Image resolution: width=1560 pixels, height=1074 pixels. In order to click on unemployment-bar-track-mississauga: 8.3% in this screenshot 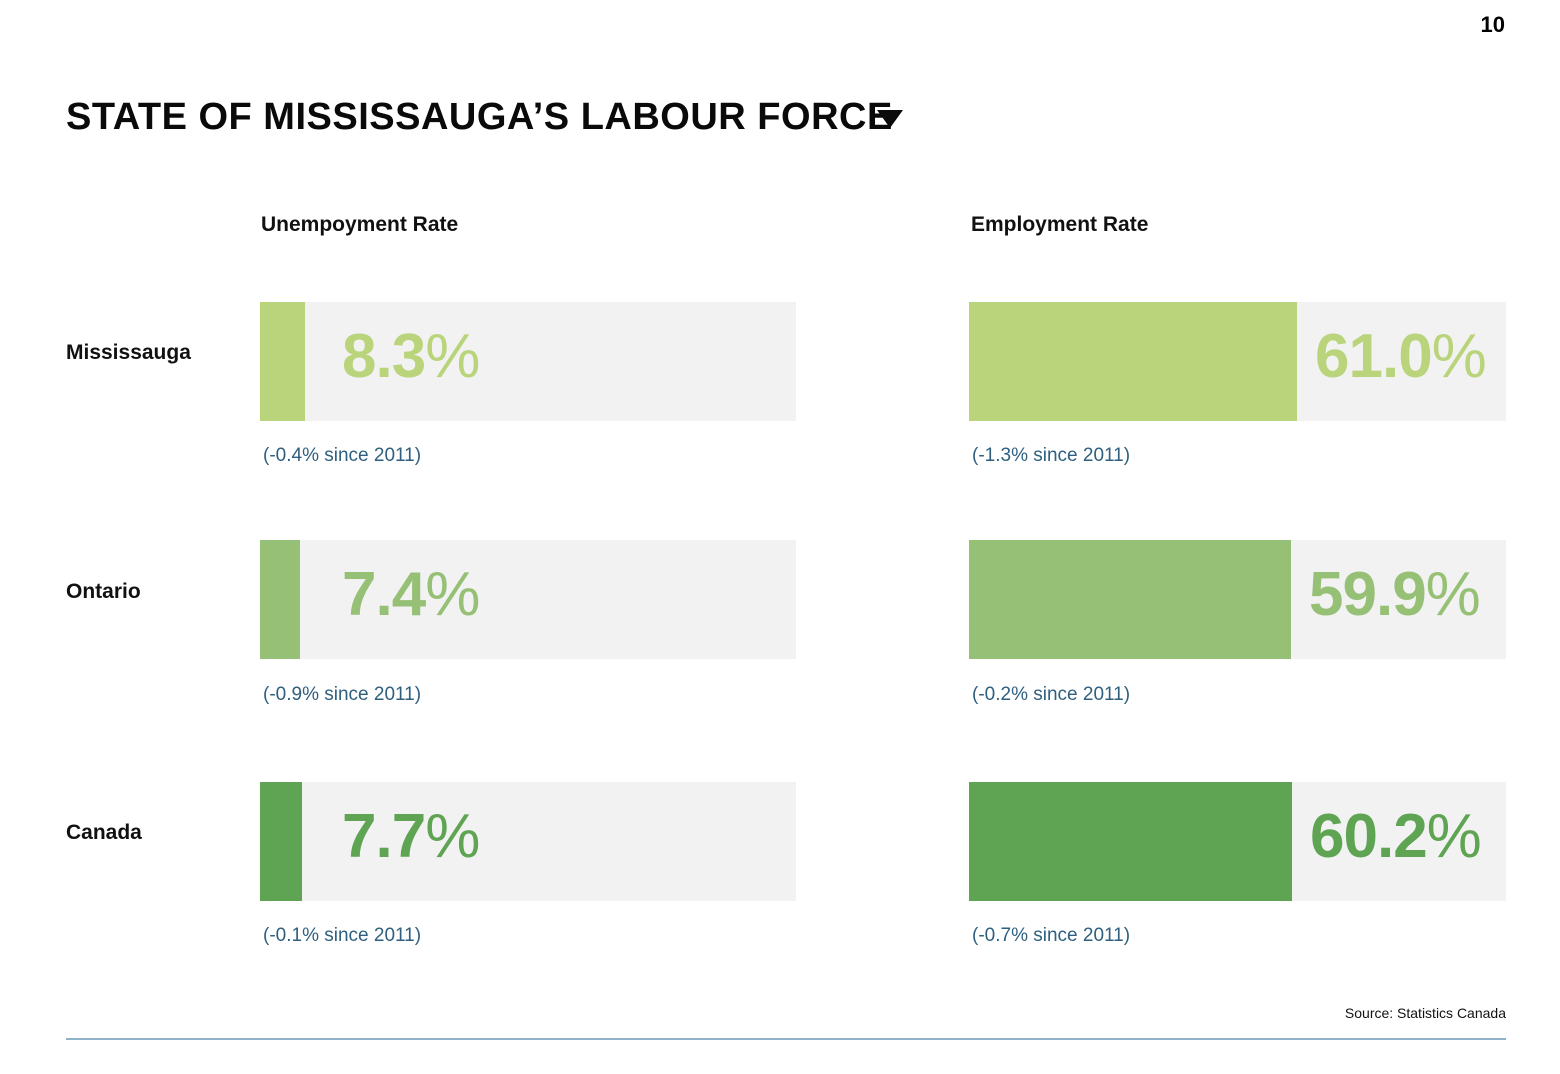, I will do `click(528, 361)`.